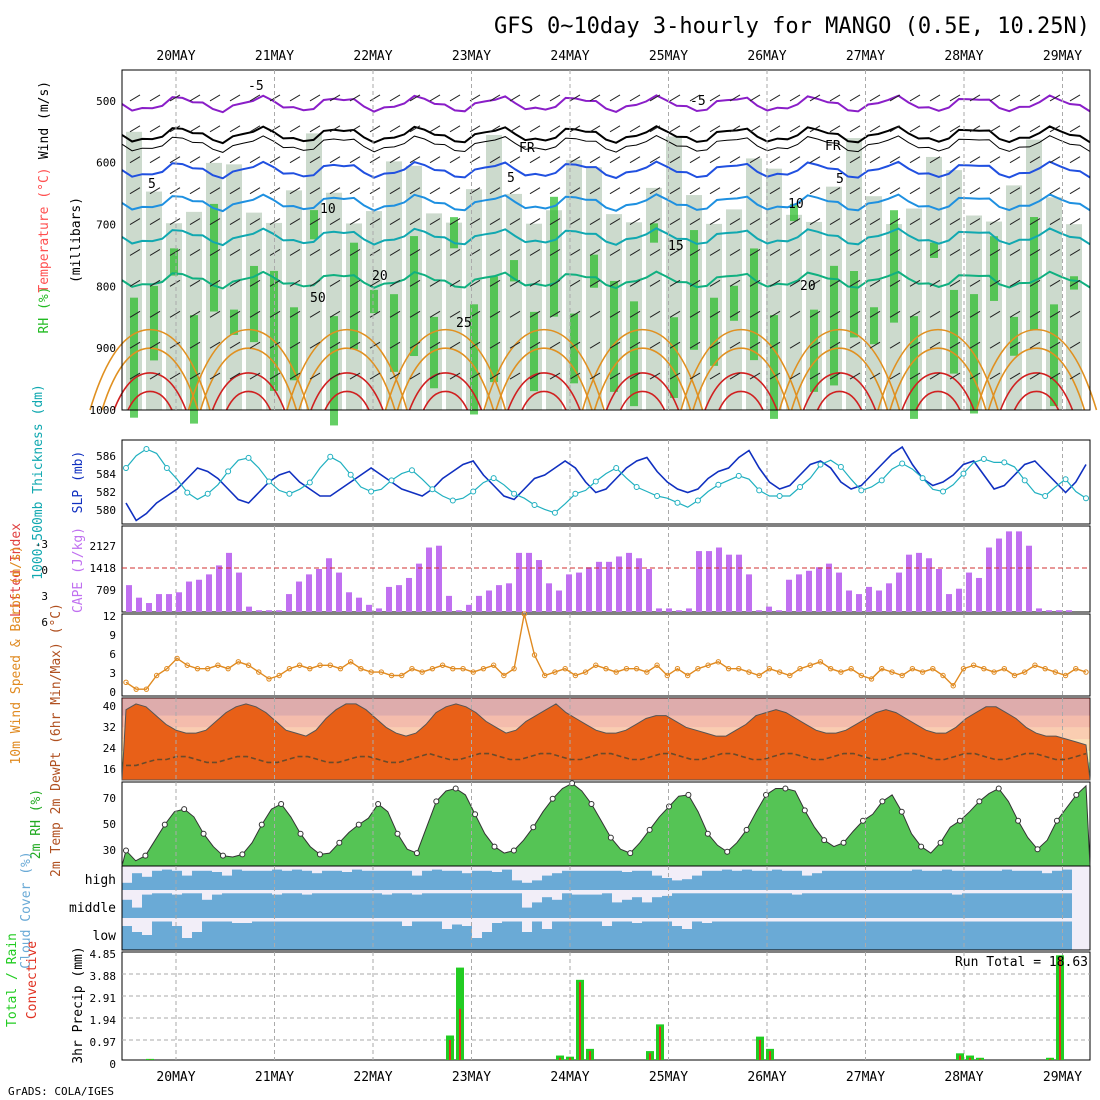  What do you see at coordinates (760, 1049) in the screenshot?
I see `precip-convective-bar` at bounding box center [760, 1049].